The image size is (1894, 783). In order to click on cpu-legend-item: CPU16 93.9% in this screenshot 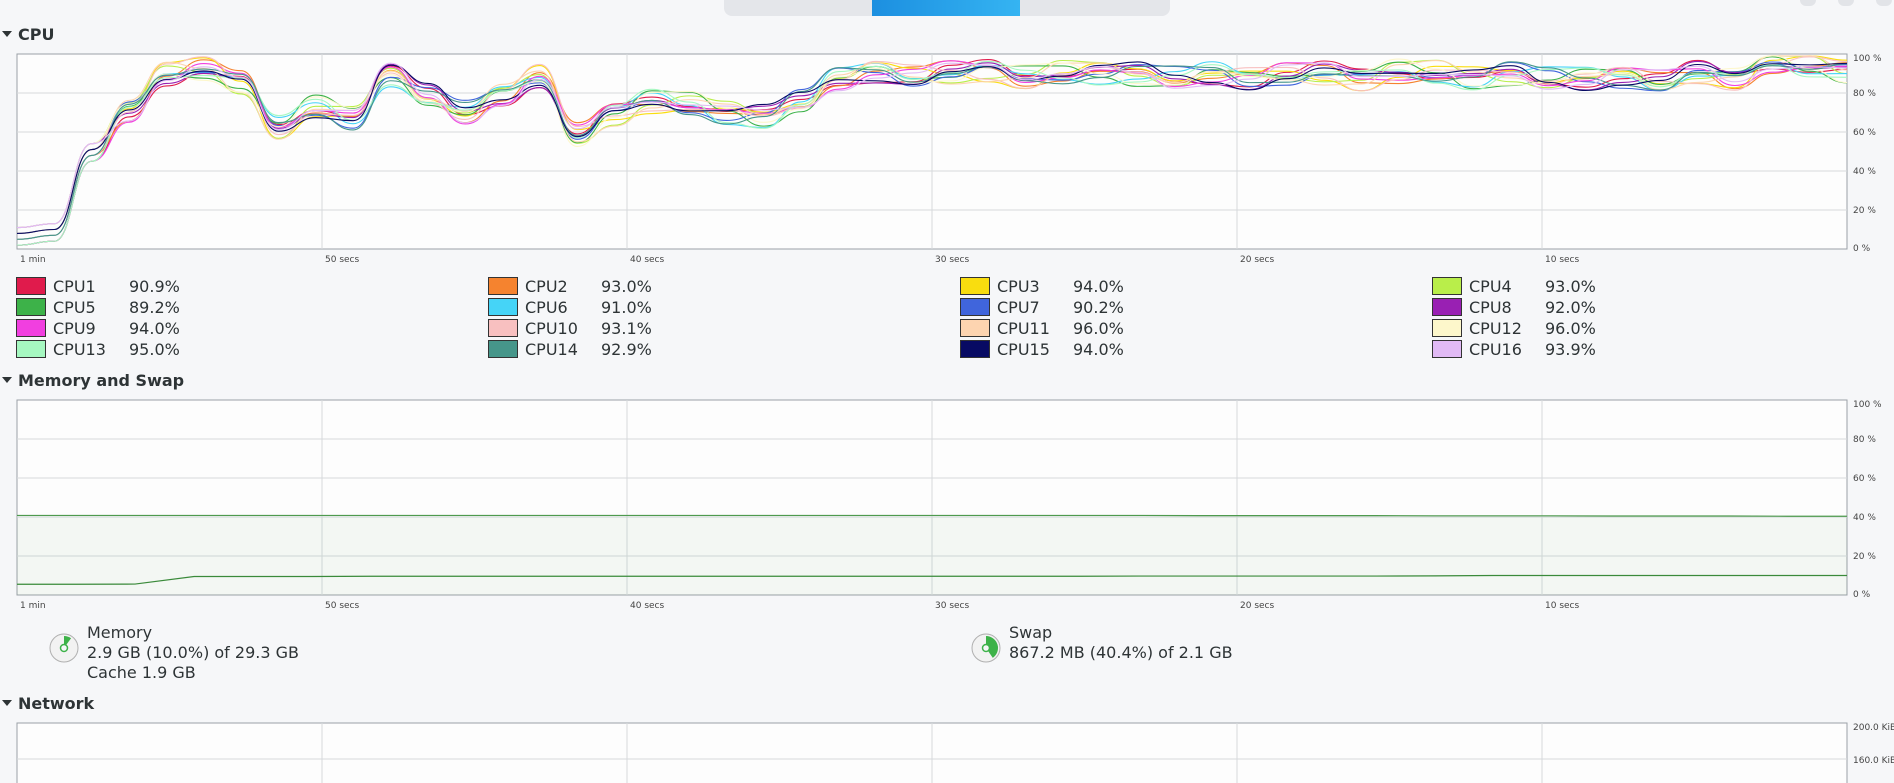, I will do `click(1514, 349)`.